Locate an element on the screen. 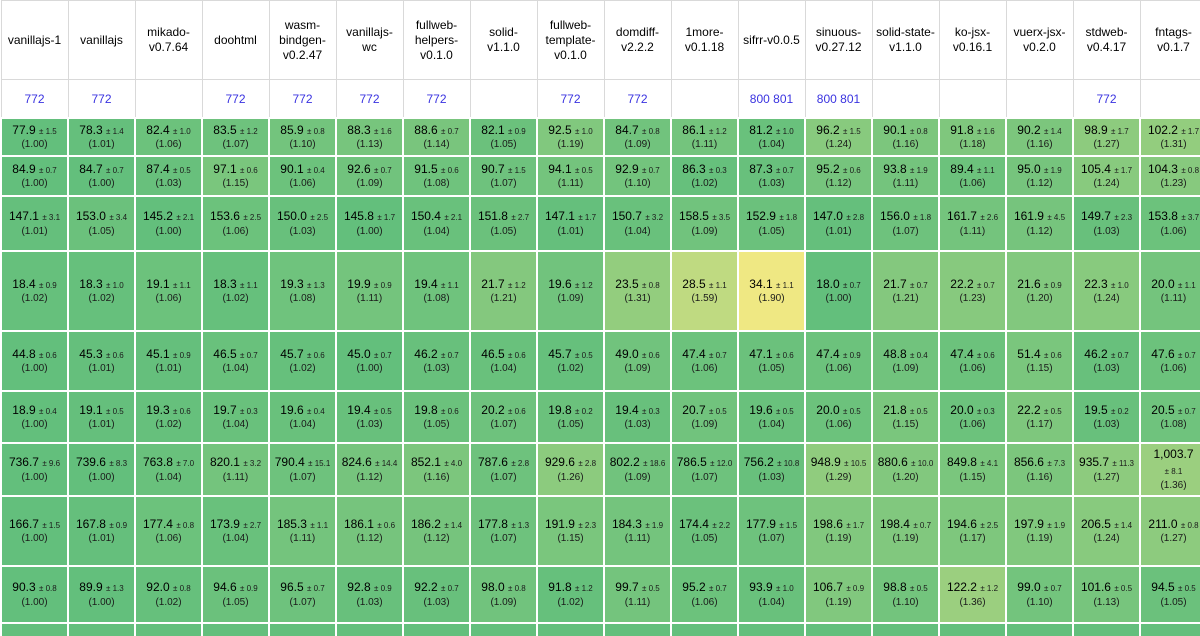 This screenshot has height=636, width=1200. column-header: fntags-v0.1.7 is located at coordinates (1169, 40).